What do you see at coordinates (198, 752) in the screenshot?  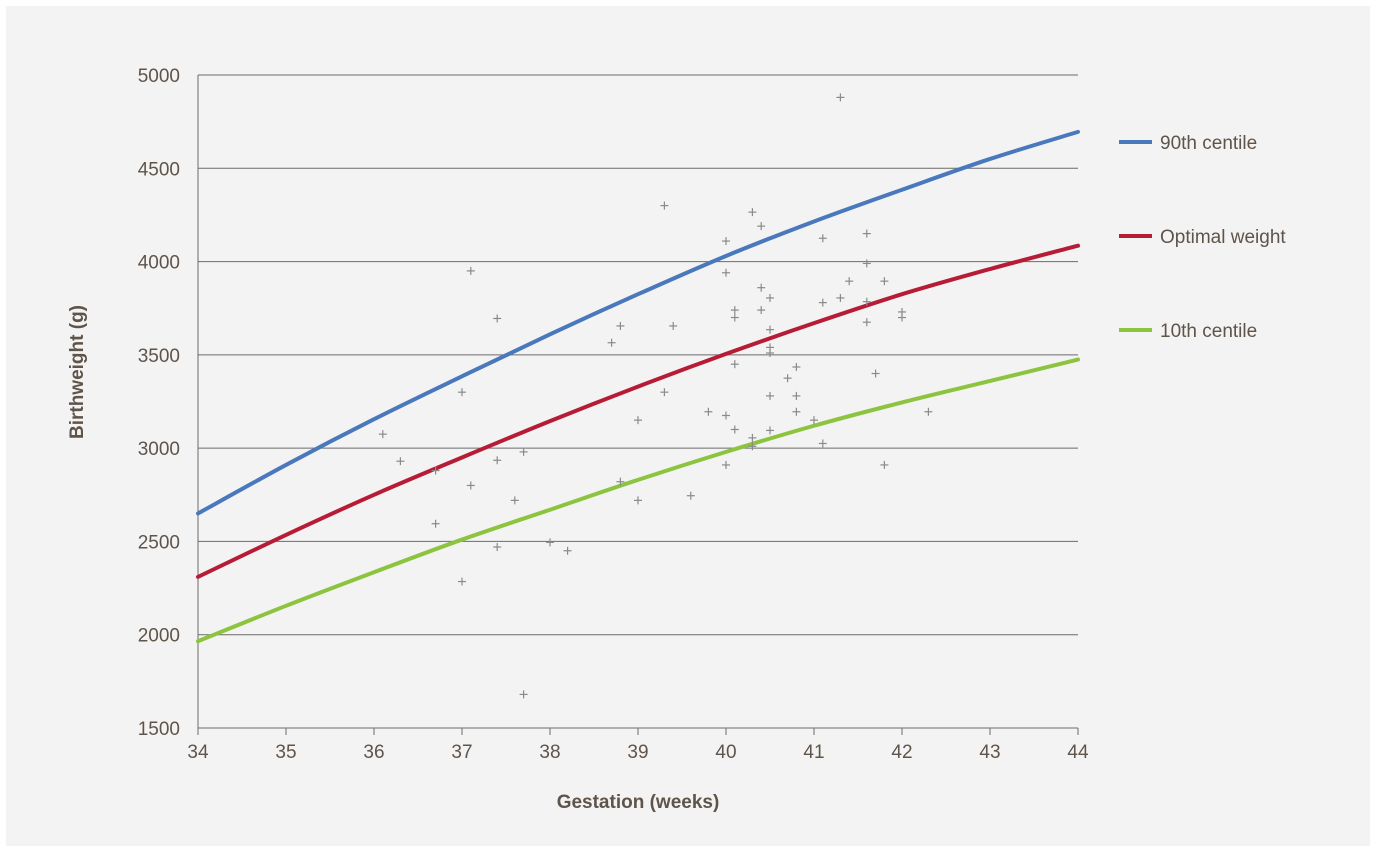 I see `x-tick-label: 34` at bounding box center [198, 752].